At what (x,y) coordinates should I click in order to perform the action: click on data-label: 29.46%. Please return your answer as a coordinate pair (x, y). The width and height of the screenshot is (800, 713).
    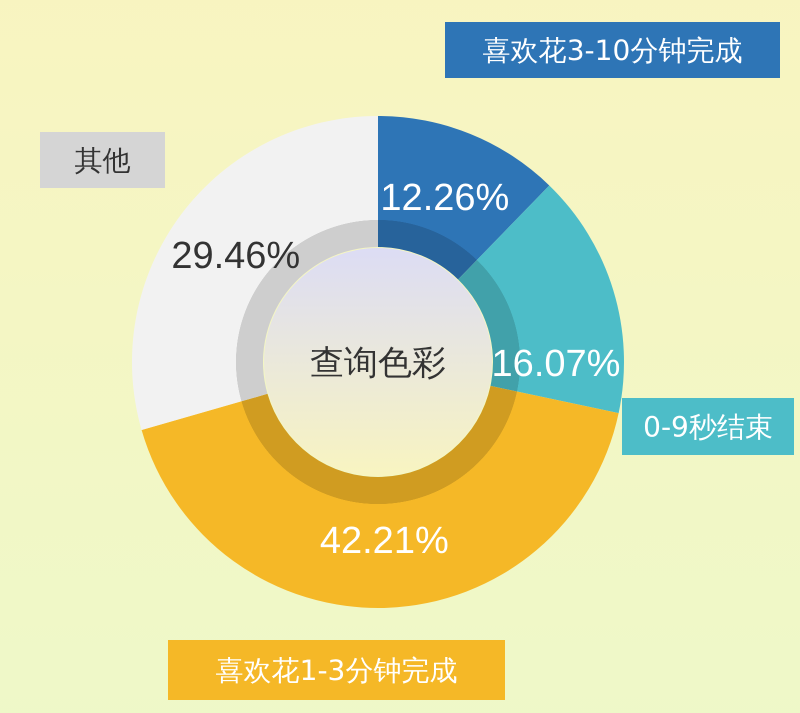
    Looking at the image, I should click on (235, 255).